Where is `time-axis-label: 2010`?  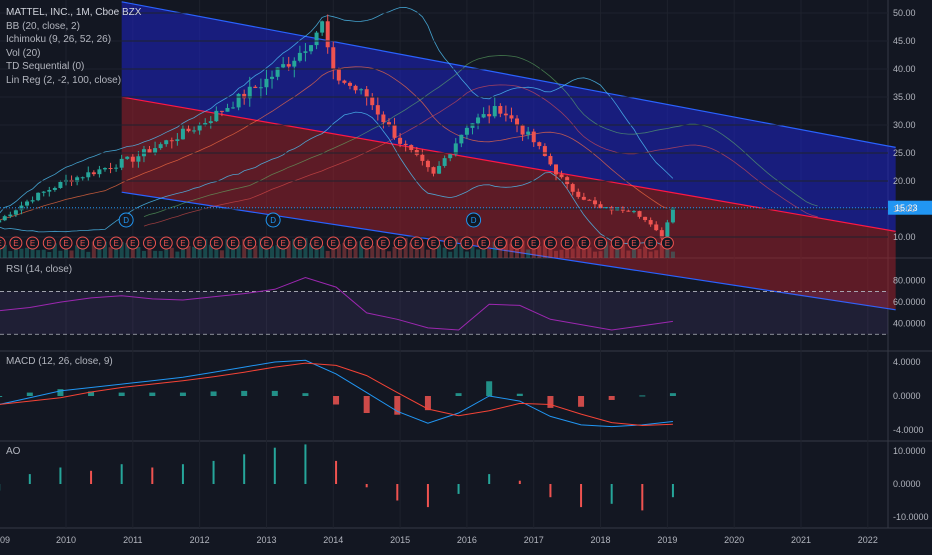
time-axis-label: 2010 is located at coordinates (66, 540).